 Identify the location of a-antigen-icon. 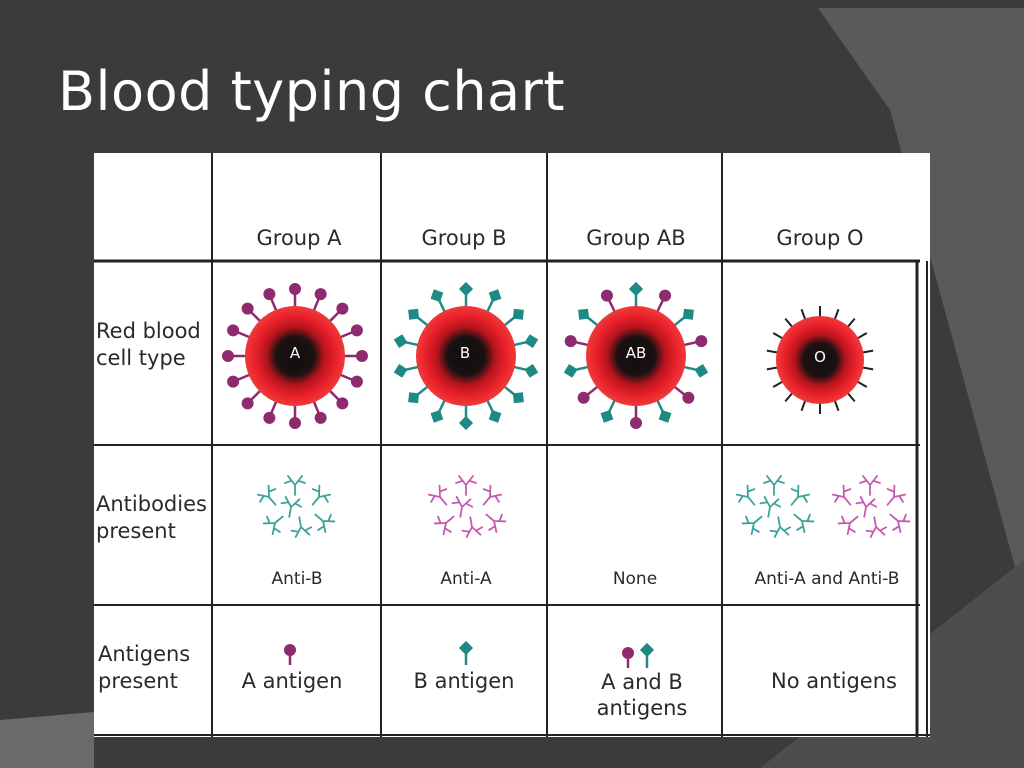
(290, 654).